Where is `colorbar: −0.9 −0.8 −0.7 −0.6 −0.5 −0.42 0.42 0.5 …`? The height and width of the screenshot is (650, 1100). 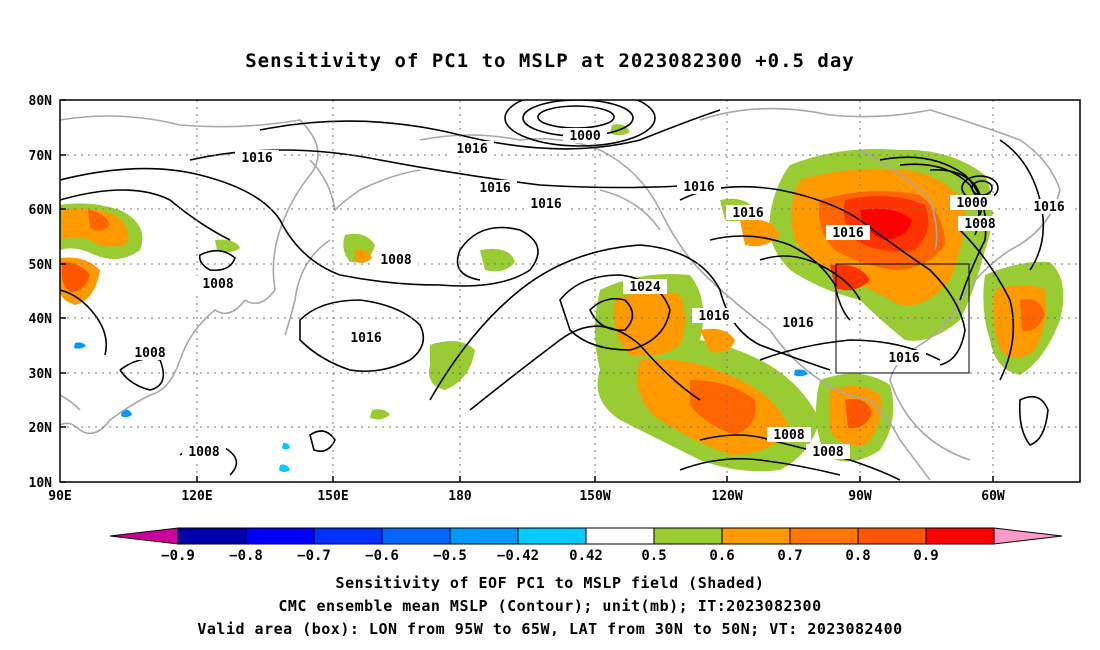
colorbar: −0.9 −0.8 −0.7 −0.6 −0.5 −0.42 0.42 0.5 … is located at coordinates (586, 545).